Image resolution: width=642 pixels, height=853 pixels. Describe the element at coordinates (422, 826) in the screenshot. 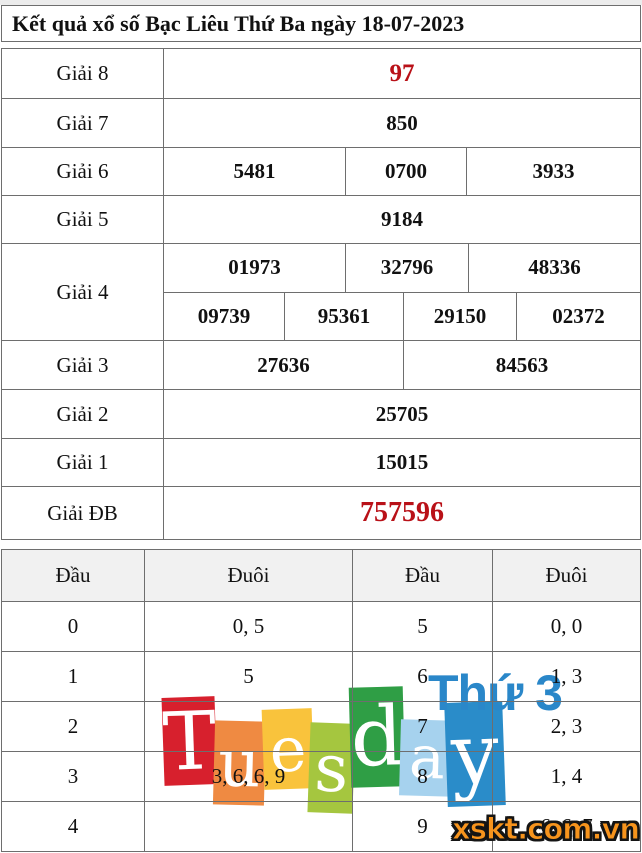

I see `head-cell: 9` at that location.